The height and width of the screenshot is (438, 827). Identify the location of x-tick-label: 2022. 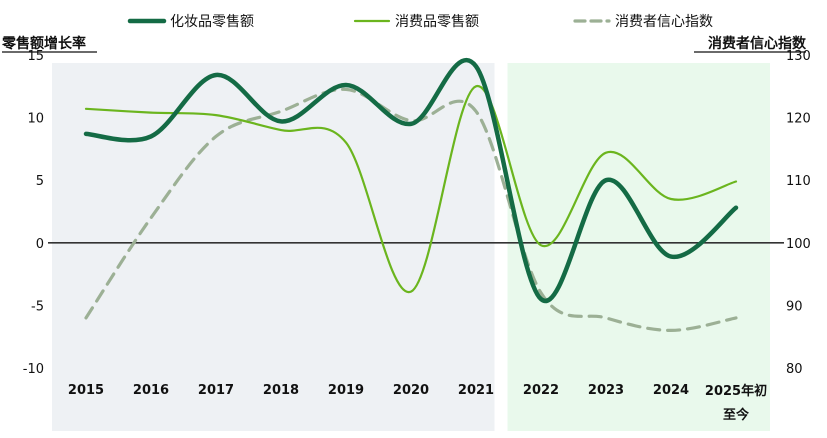
(541, 390).